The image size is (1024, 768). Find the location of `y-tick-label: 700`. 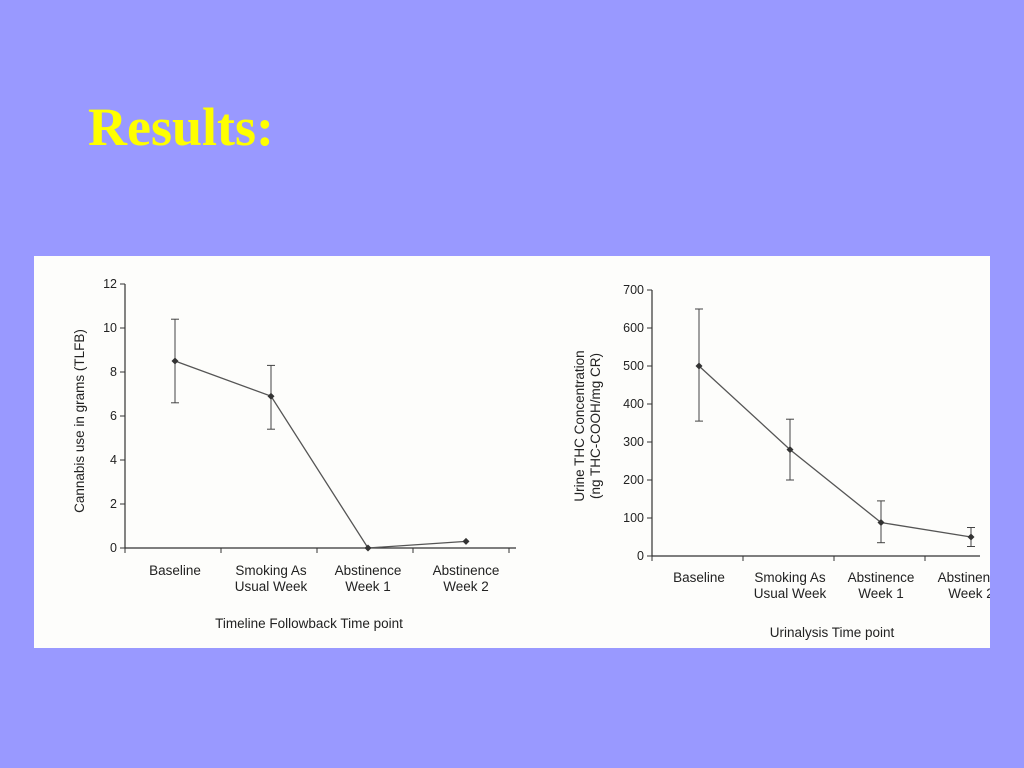

y-tick-label: 700 is located at coordinates (633, 290).